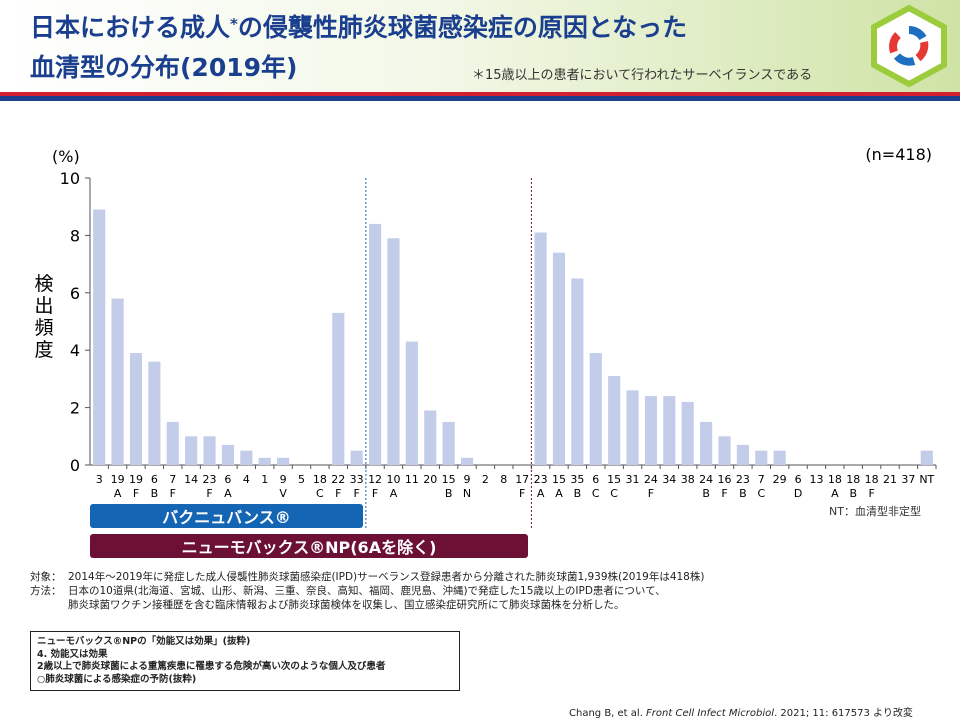 This screenshot has width=960, height=720. What do you see at coordinates (430, 479) in the screenshot?
I see `x-tick-label: 20` at bounding box center [430, 479].